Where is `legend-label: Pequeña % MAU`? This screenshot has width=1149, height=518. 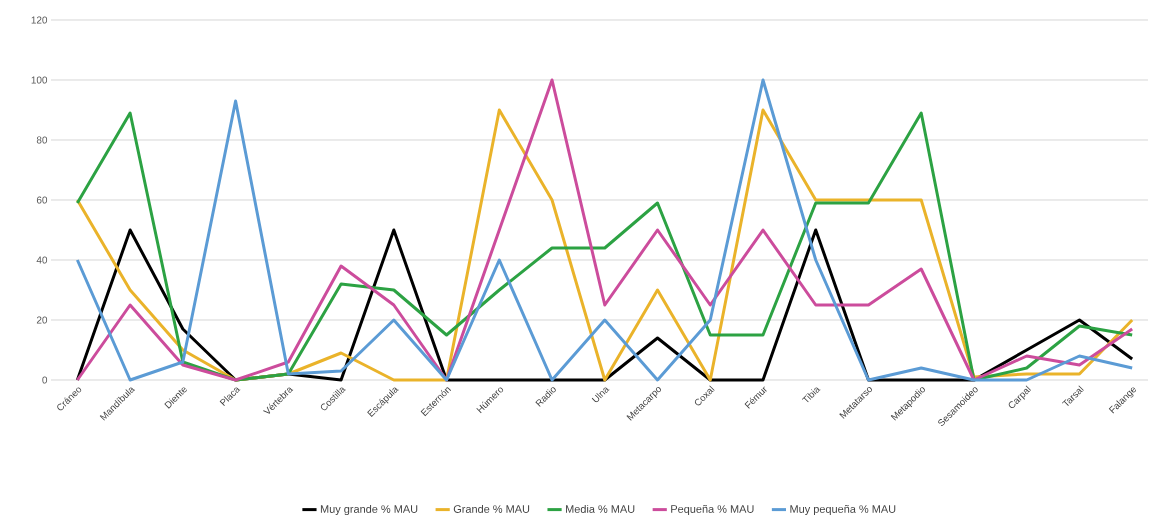
legend-label: Pequeña % MAU is located at coordinates (712, 510).